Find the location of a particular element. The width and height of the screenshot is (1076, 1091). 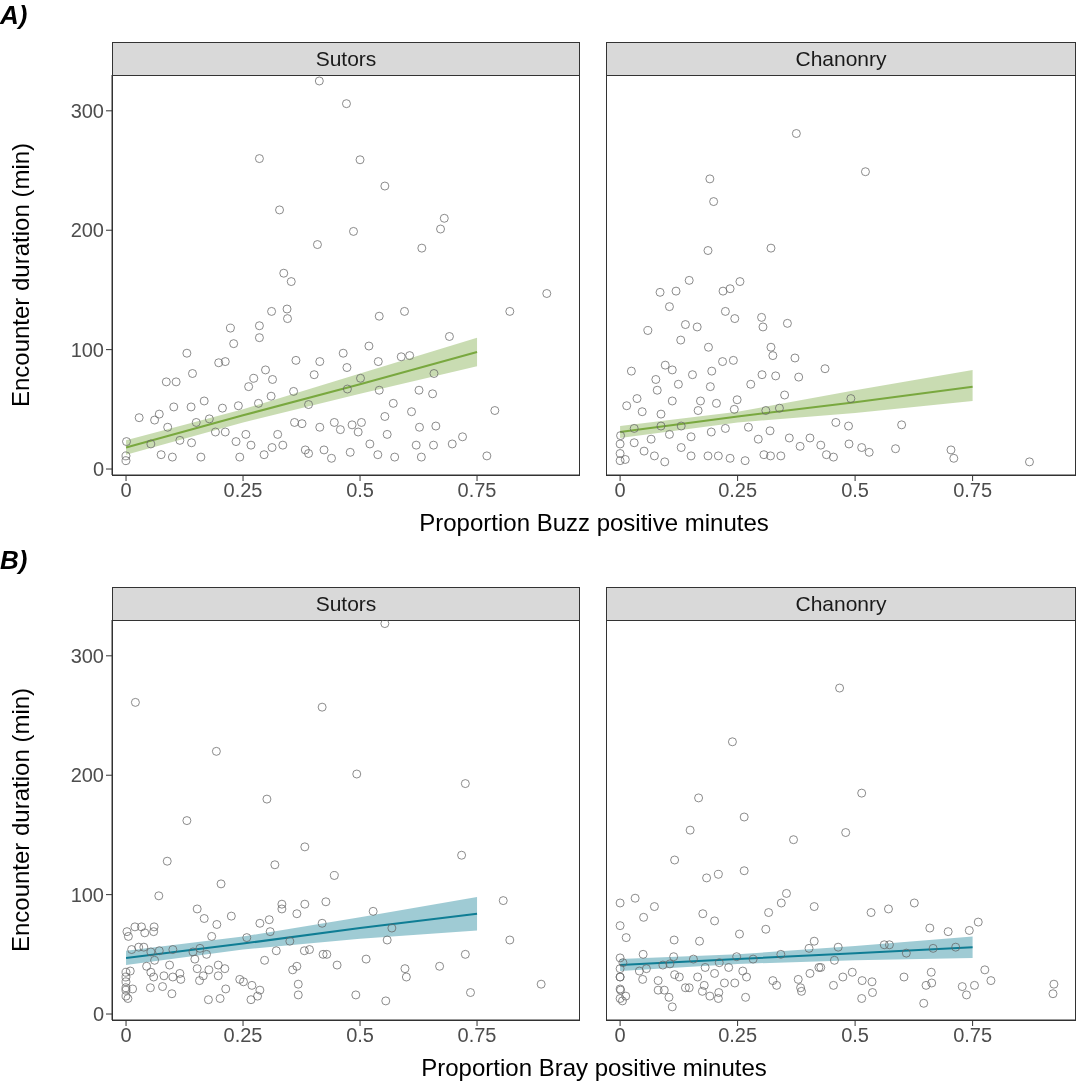

x-axis-title: Proportion Buzz positive minutes is located at coordinates (594, 523).